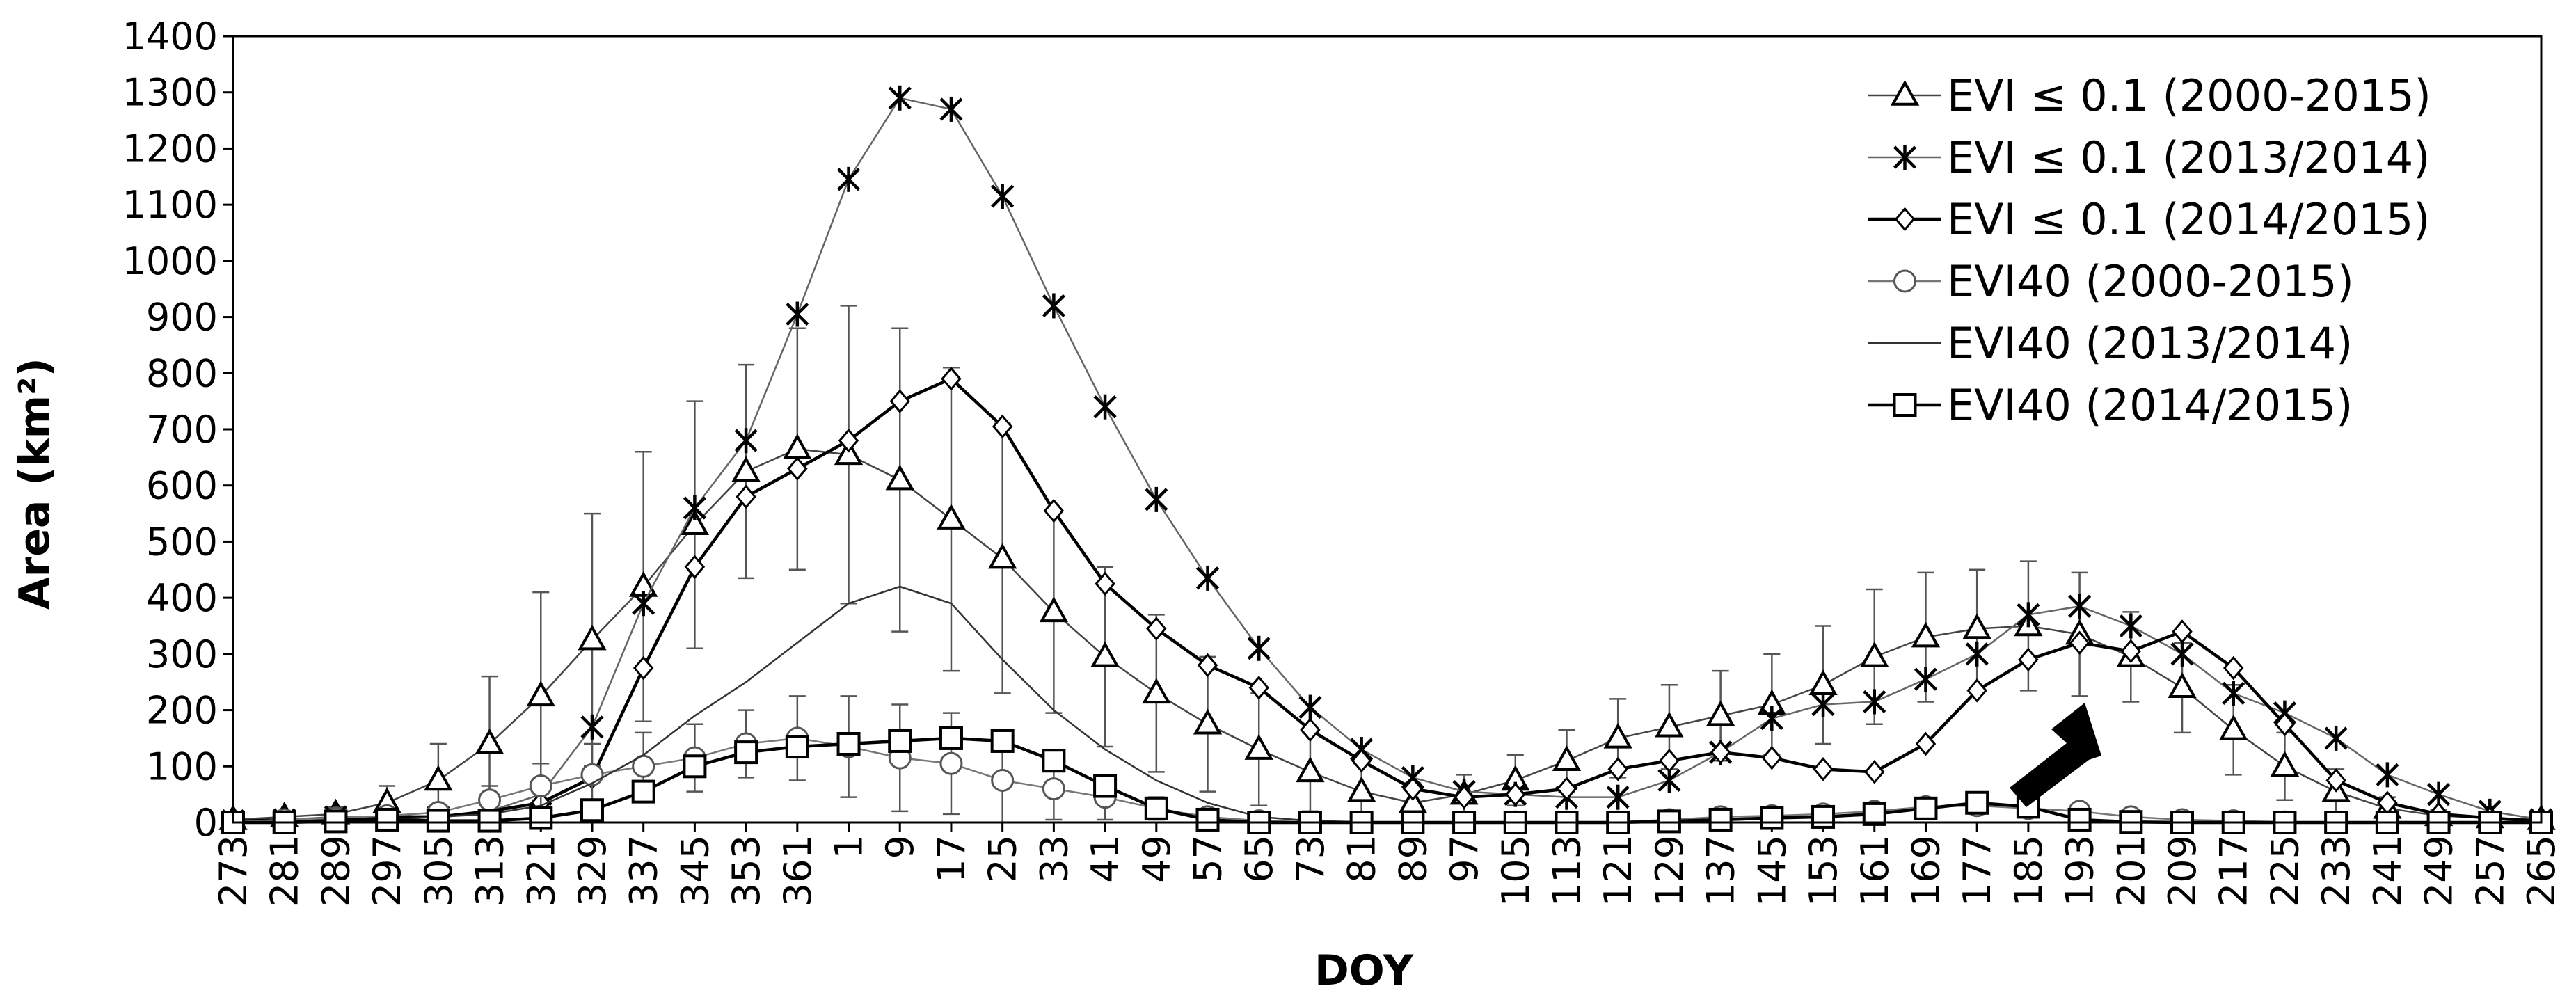 The image size is (2576, 1002). I want to click on y-tick-label: 1200, so click(170, 148).